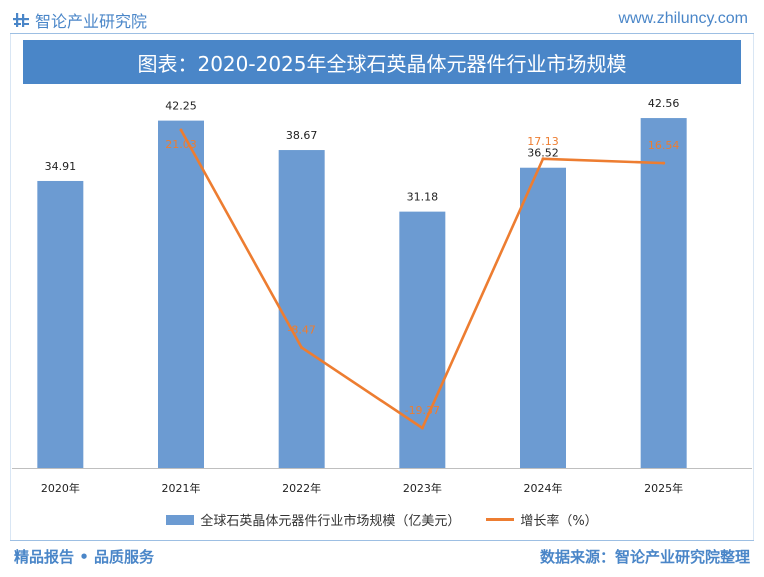 The height and width of the screenshot is (577, 764). I want to click on legend-line-swatch, so click(500, 519).